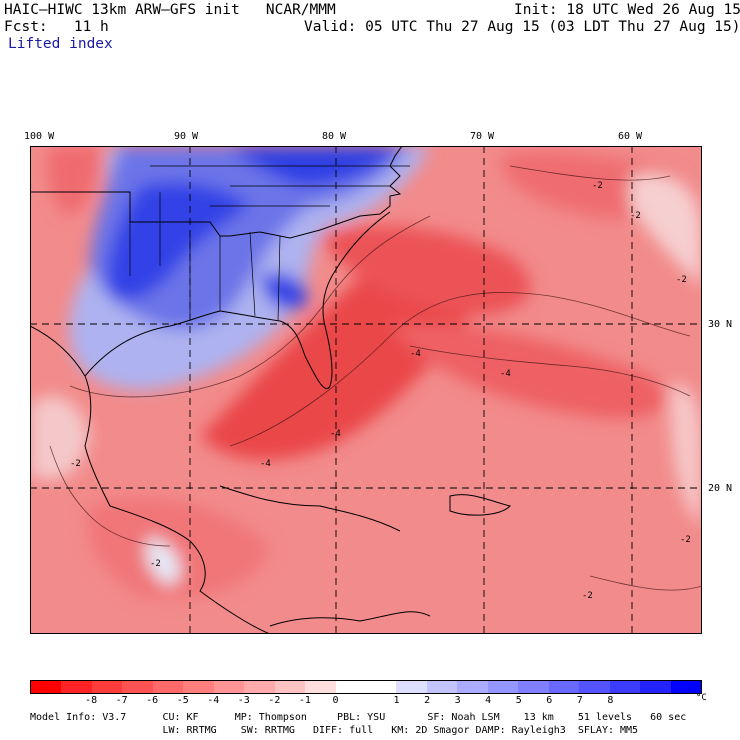 This screenshot has height=740, width=740. I want to click on hispaniola-coast, so click(480, 505).